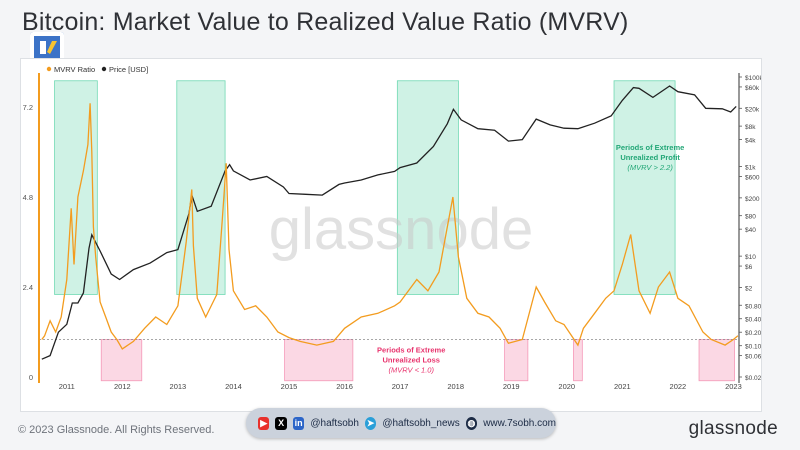  Describe the element at coordinates (650, 147) in the screenshot. I see `annotation-profit-line: Periods of Extreme` at that location.